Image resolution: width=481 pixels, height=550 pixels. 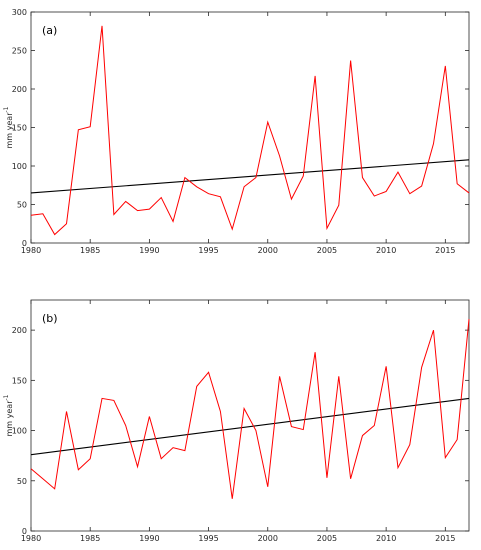 What do you see at coordinates (19, 12) in the screenshot?
I see `y-tick-label: 300` at bounding box center [19, 12].